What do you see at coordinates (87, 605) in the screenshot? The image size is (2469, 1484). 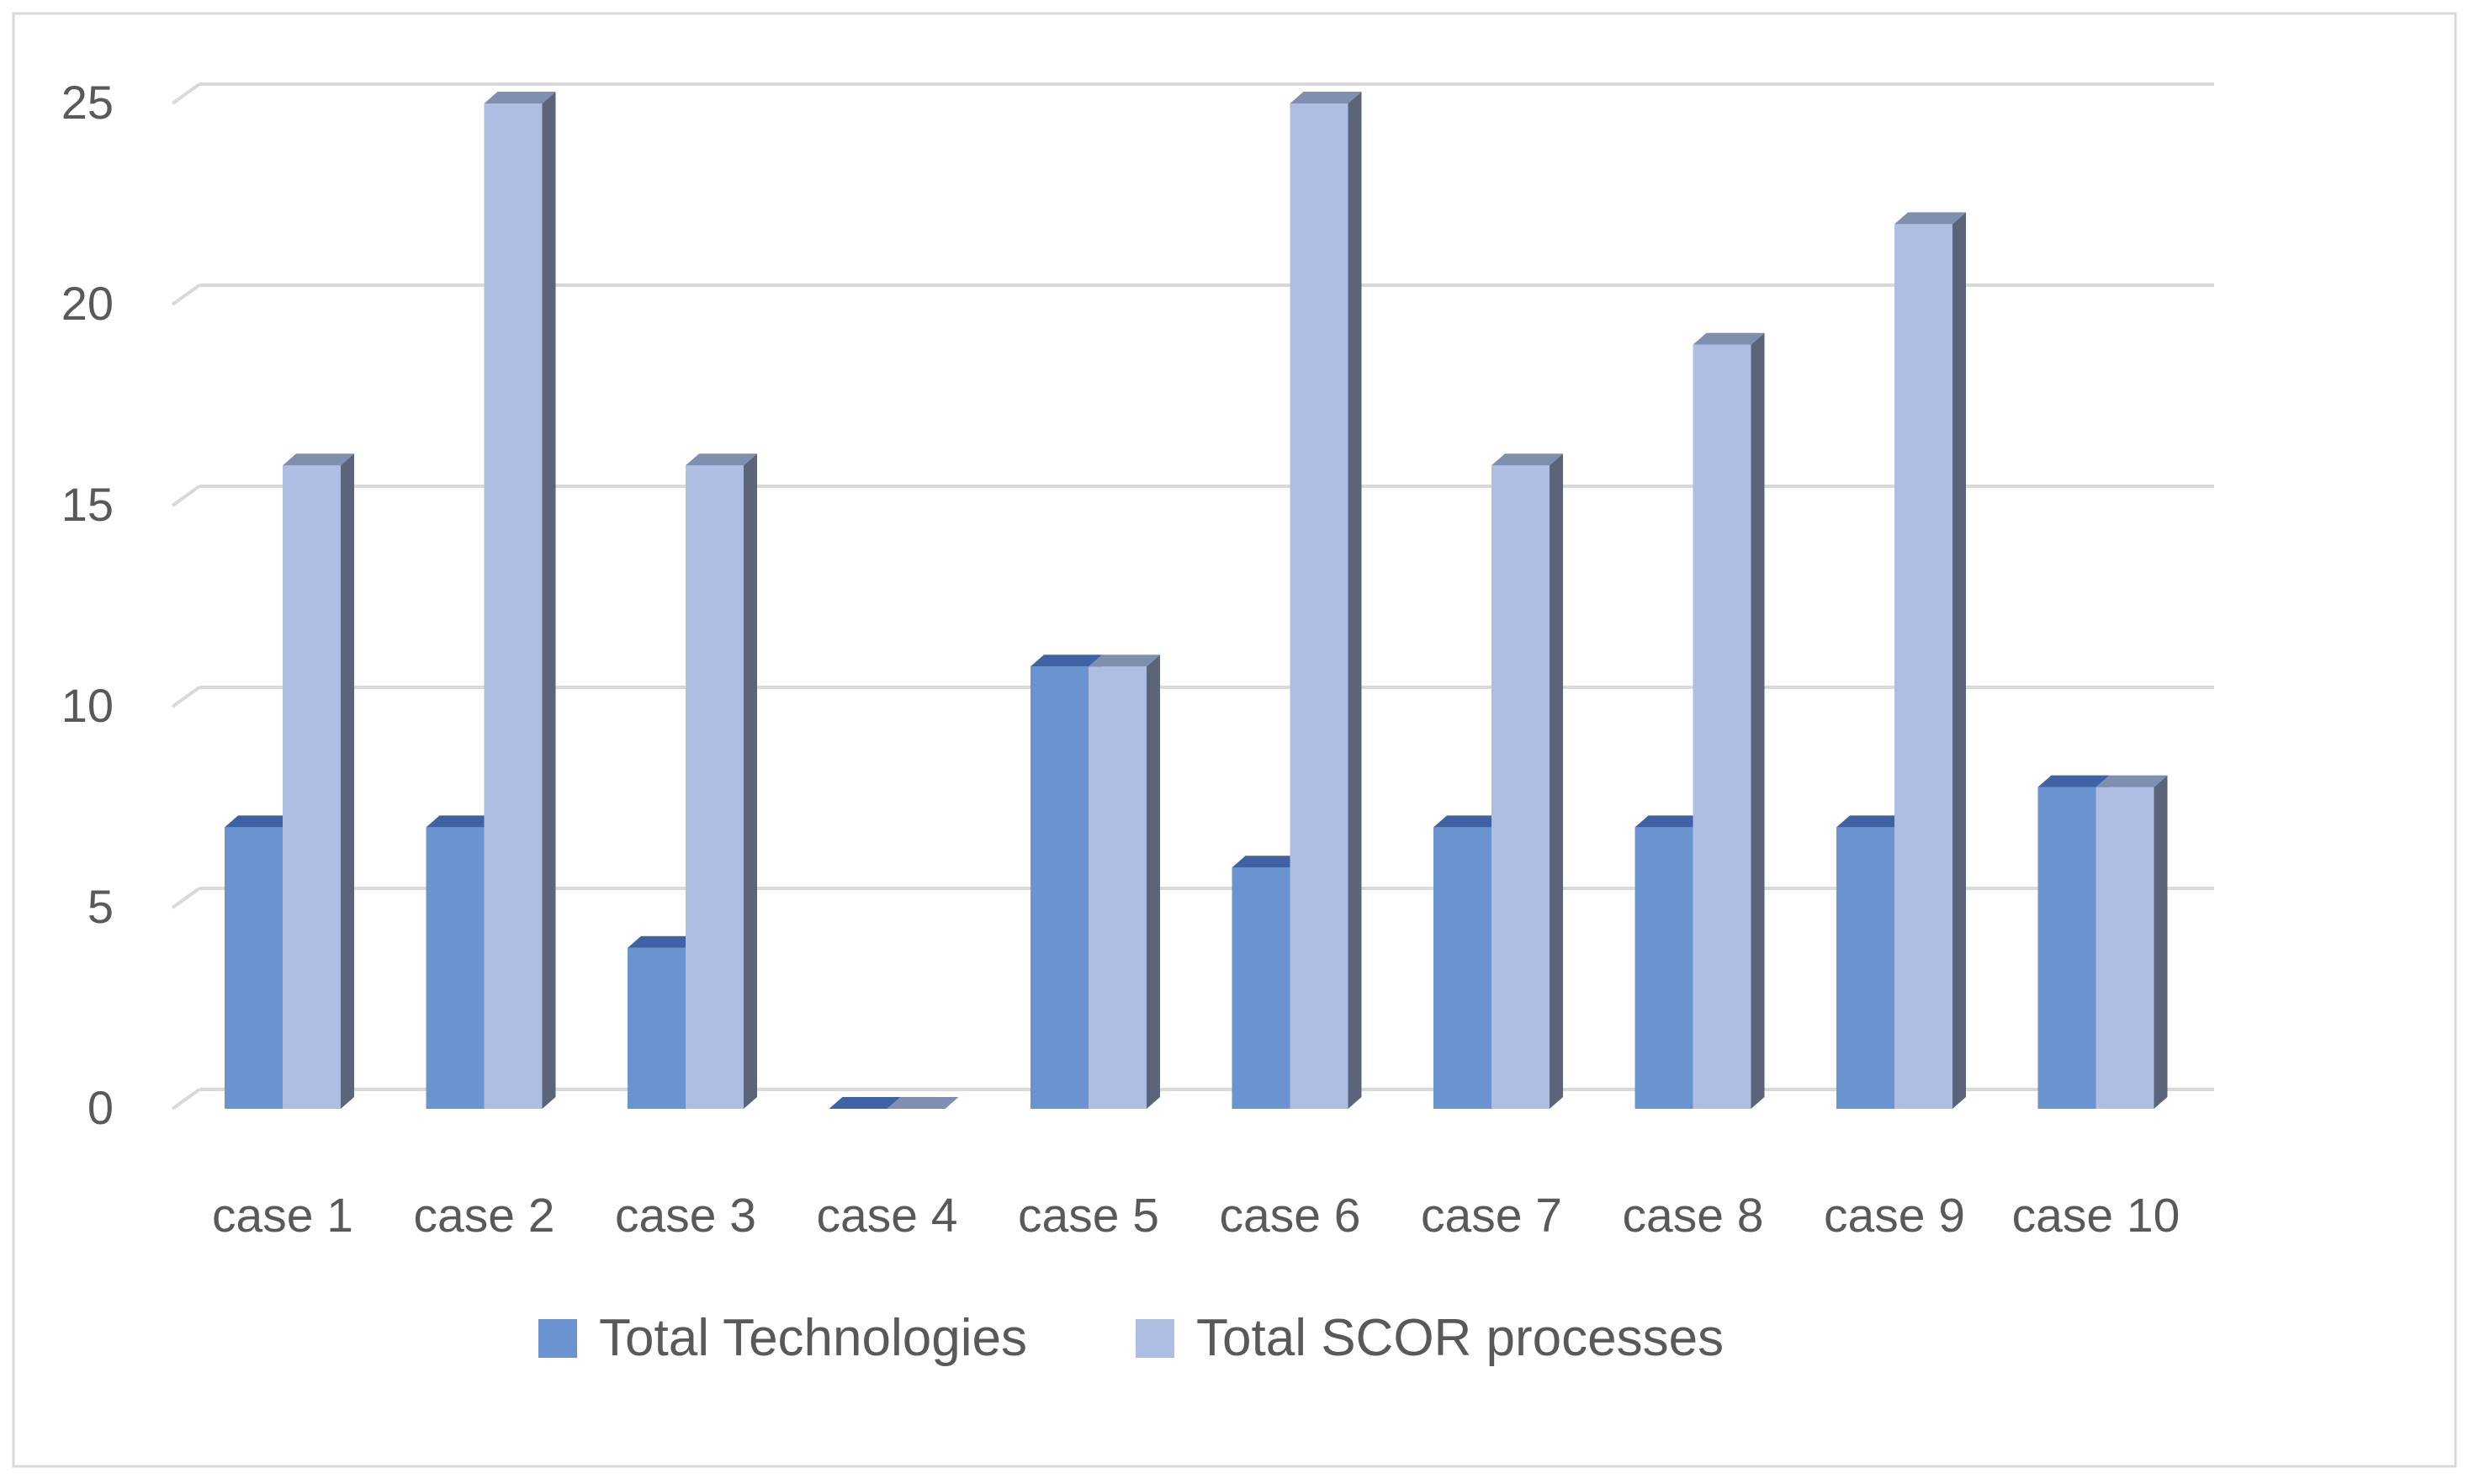 I see `y-axis-tick-labels: 0 5 10 15 20 25` at bounding box center [87, 605].